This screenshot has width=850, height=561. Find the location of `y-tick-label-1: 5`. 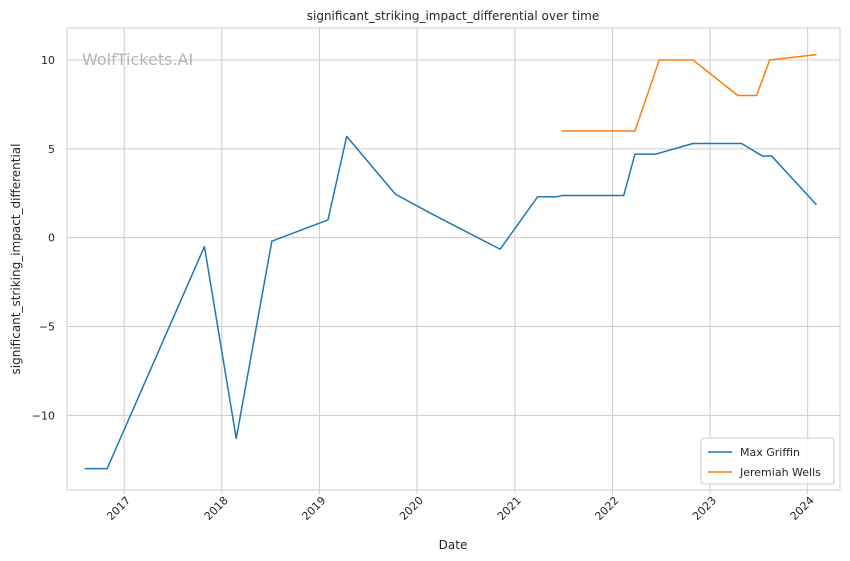

y-tick-label-1: 5 is located at coordinates (51, 149).